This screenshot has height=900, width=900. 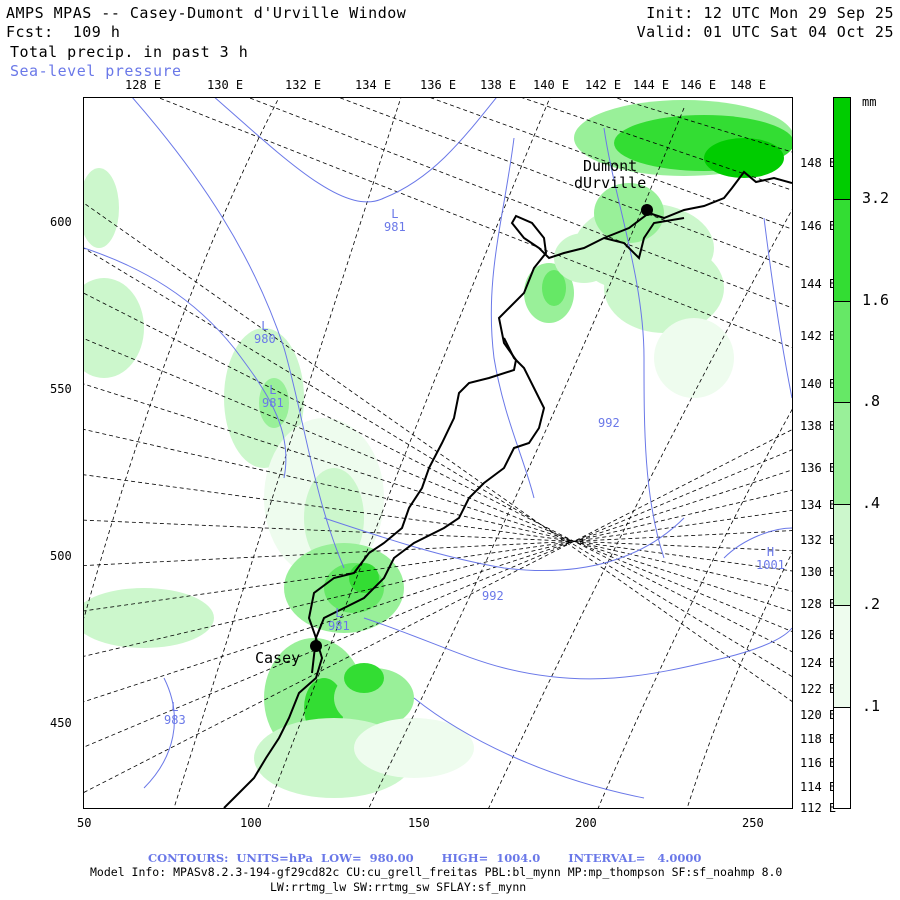 I want to click on top-longitude-label: 140 E, so click(x=551, y=85).